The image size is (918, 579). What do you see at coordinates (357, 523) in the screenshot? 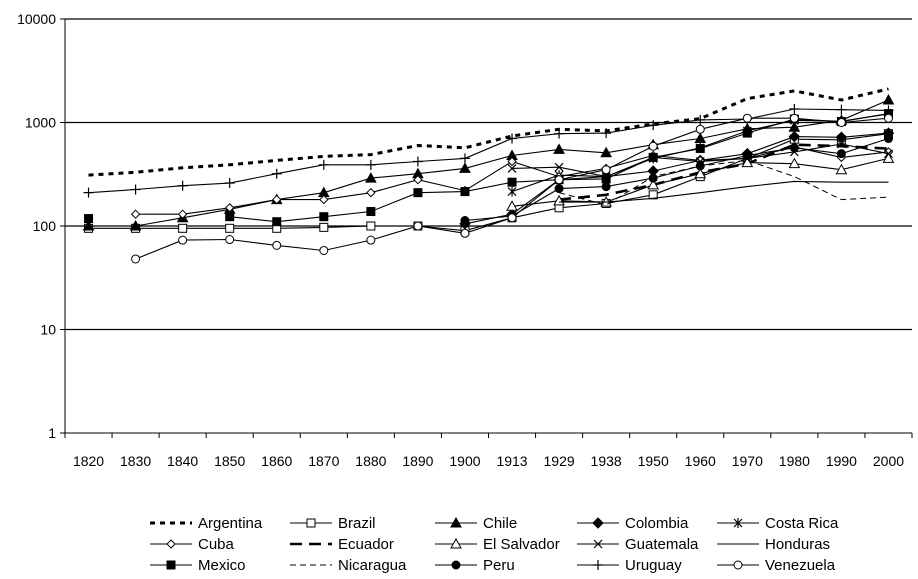
I see `legend-label-brazil: Brazil` at bounding box center [357, 523].